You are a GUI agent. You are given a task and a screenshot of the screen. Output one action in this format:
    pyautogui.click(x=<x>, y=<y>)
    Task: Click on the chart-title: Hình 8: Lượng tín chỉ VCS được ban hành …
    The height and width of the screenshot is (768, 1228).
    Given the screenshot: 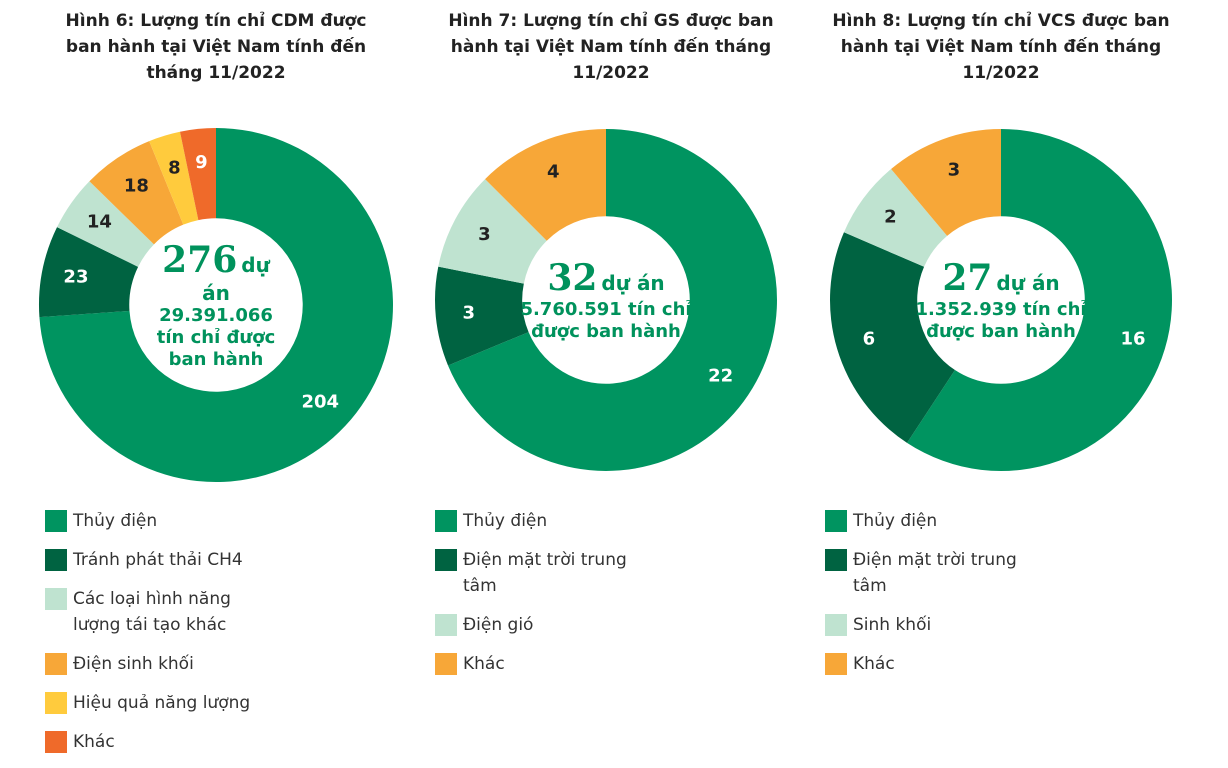 What is the action you would take?
    pyautogui.click(x=1001, y=47)
    